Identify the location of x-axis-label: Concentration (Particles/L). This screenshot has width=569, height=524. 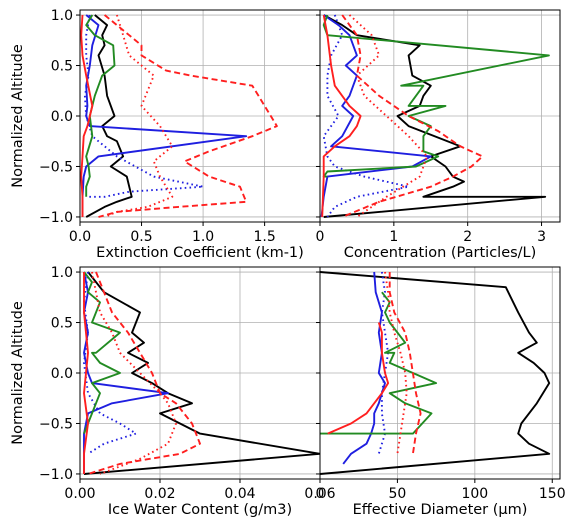
(440, 253).